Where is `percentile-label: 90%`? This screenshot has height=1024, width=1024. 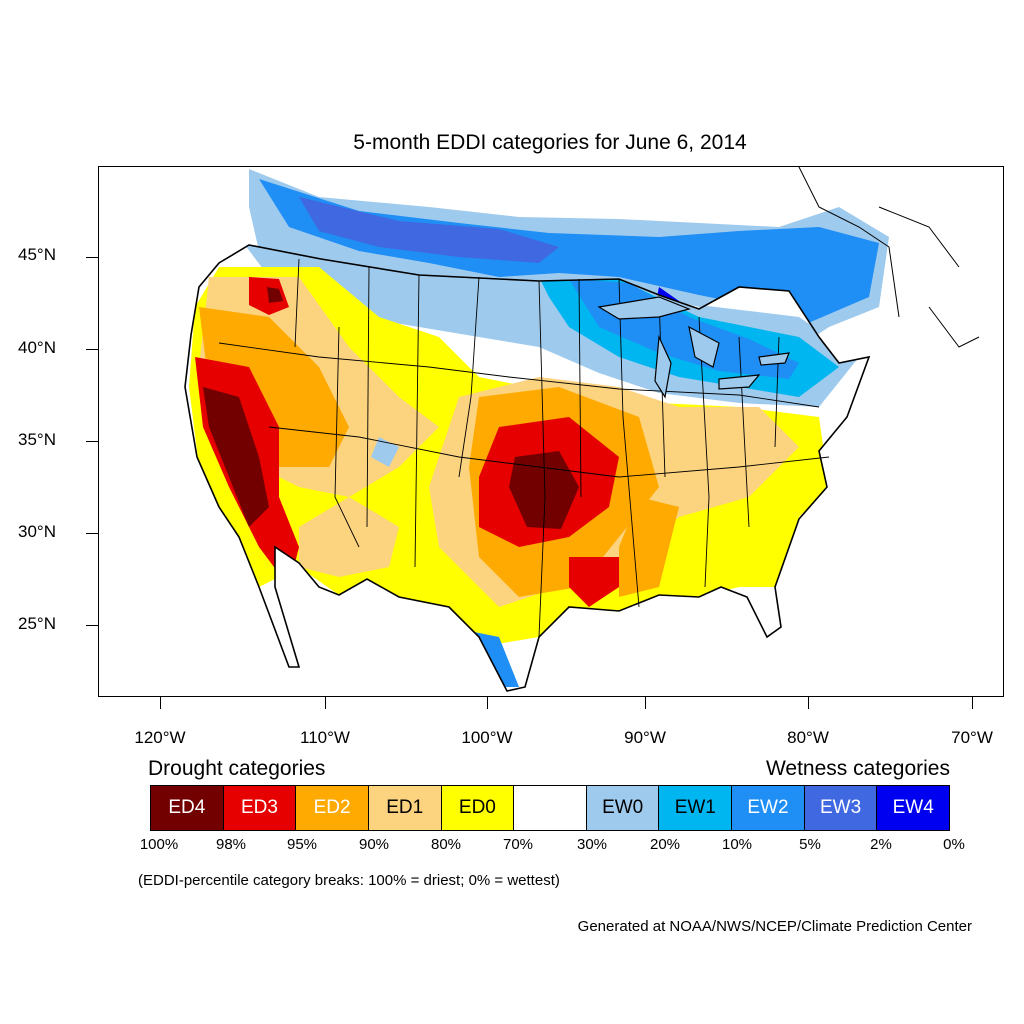
percentile-label: 90% is located at coordinates (374, 844).